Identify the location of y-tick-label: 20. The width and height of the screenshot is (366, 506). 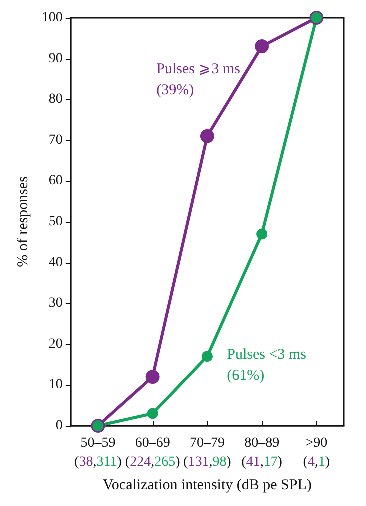
(55, 344).